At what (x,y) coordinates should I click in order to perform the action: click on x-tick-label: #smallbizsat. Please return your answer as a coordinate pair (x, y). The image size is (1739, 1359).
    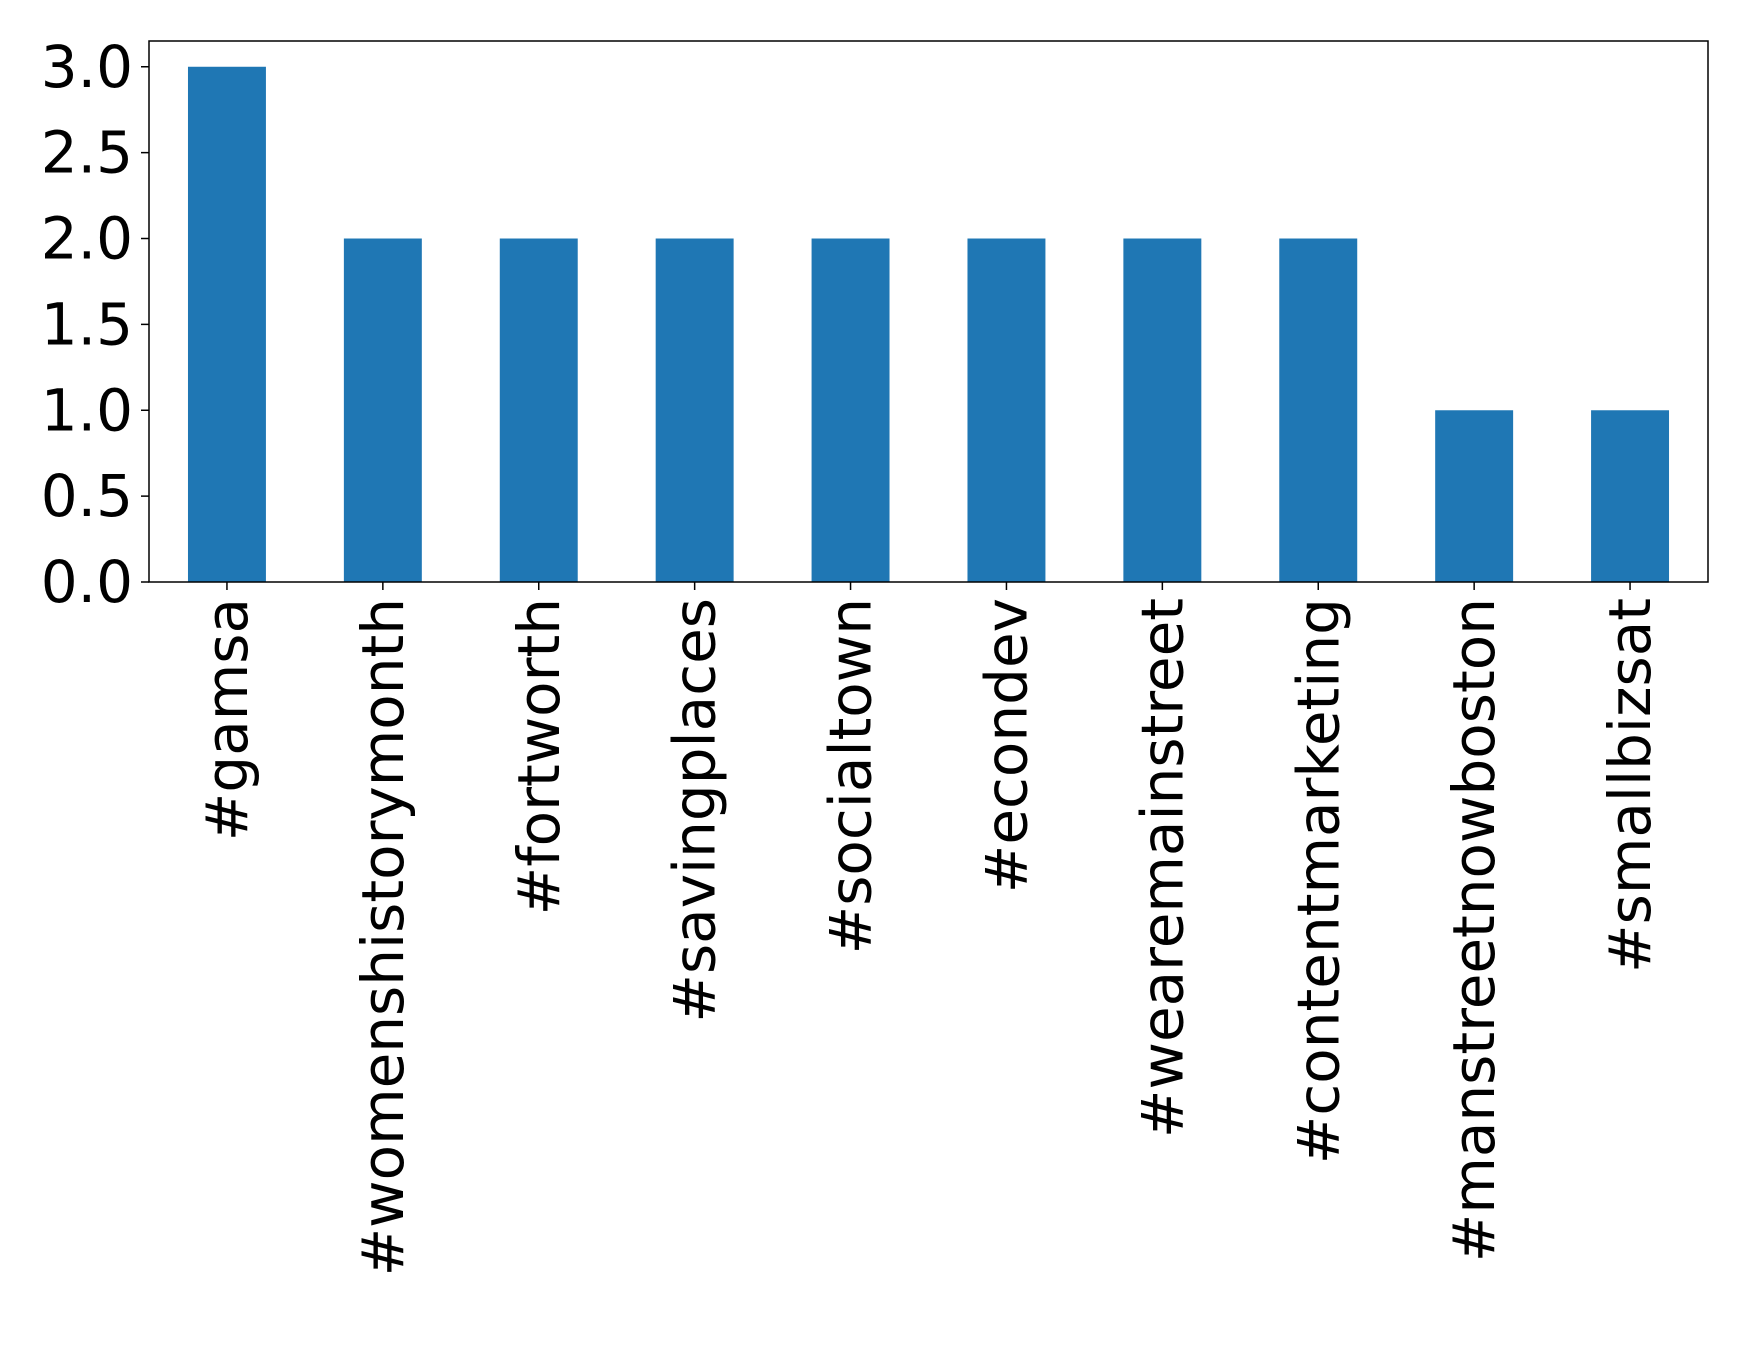
    Looking at the image, I should click on (1630, 785).